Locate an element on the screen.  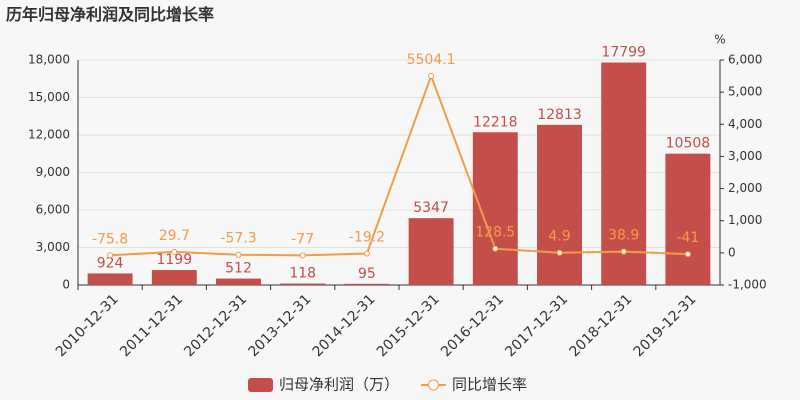
x-tick-label: 2017-12-31 is located at coordinates (536, 325).